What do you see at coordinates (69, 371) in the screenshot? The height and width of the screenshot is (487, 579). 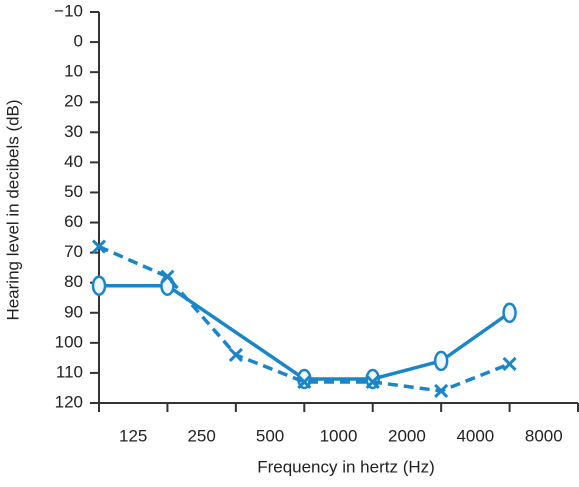 I see `y-tick-label: 110` at bounding box center [69, 371].